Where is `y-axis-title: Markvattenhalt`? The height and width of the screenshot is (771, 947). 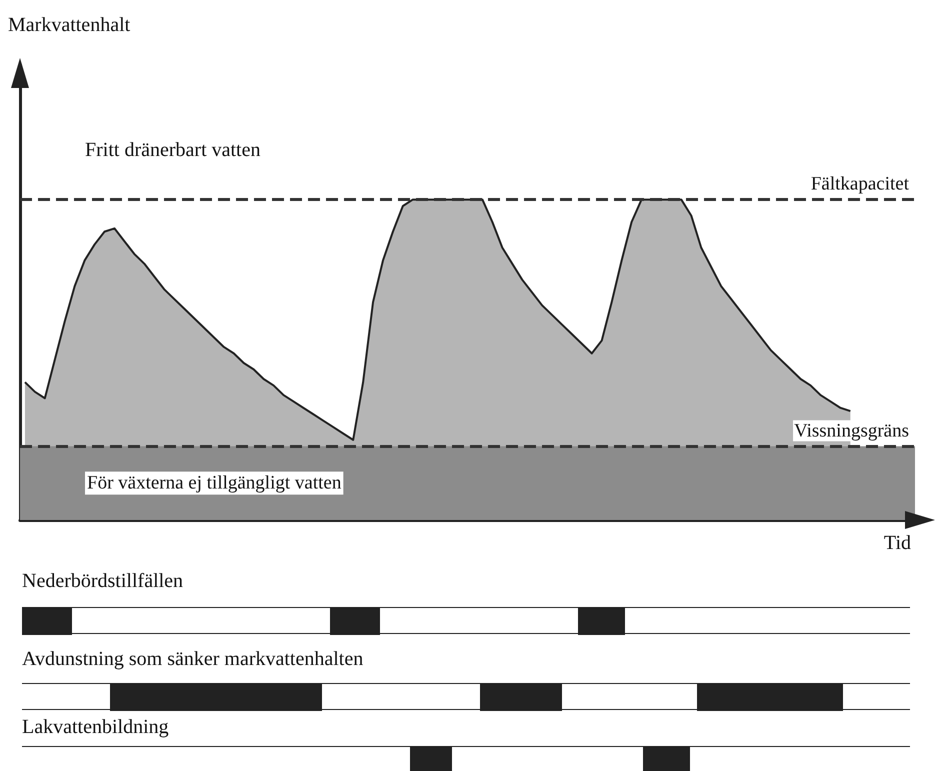 y-axis-title: Markvattenhalt is located at coordinates (69, 25).